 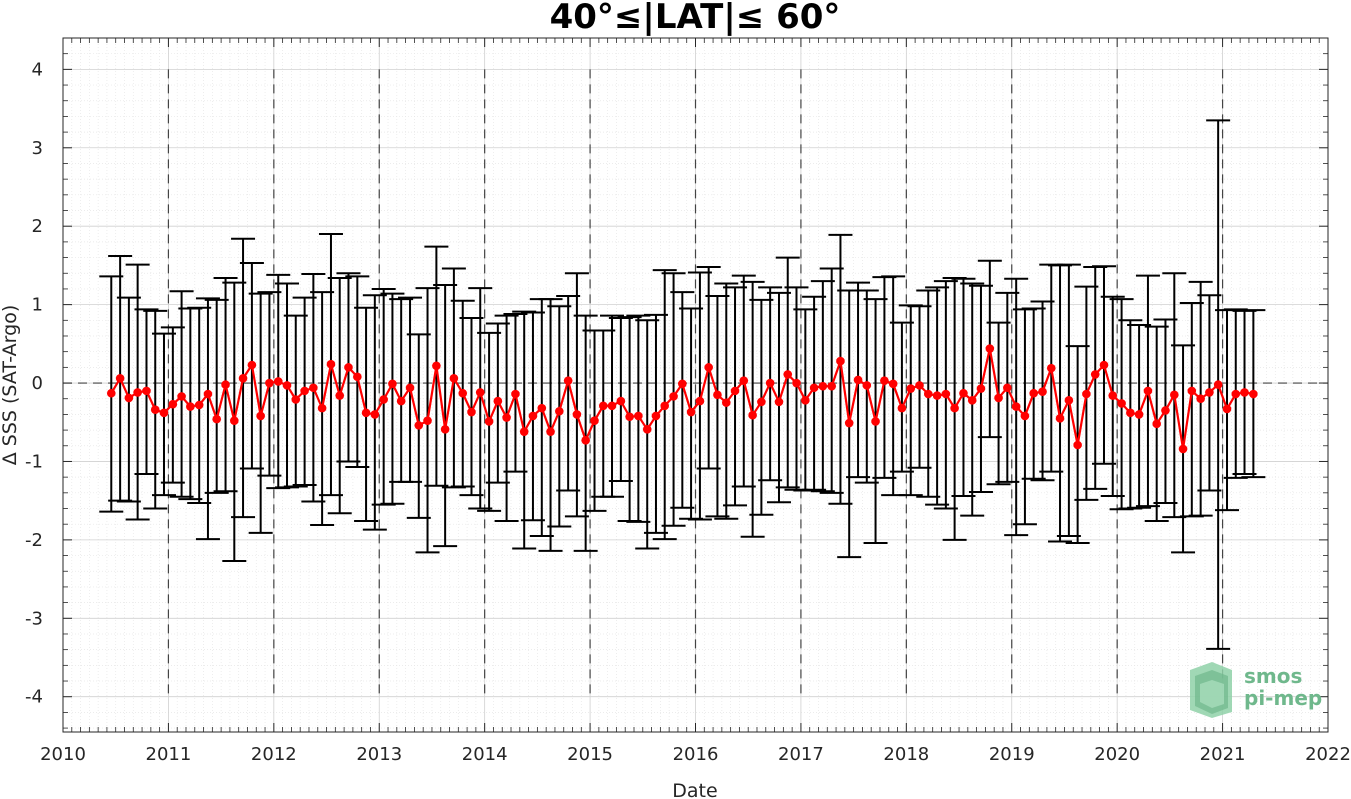 What do you see at coordinates (1273, 676) in the screenshot?
I see `logo-line1: smos` at bounding box center [1273, 676].